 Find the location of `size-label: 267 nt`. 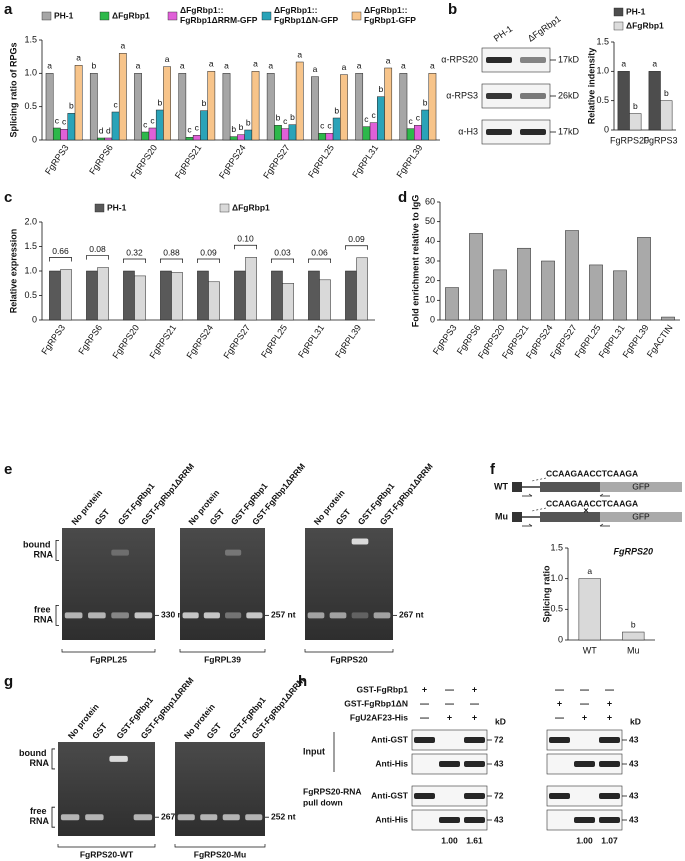

size-label: 267 nt is located at coordinates (173, 816).